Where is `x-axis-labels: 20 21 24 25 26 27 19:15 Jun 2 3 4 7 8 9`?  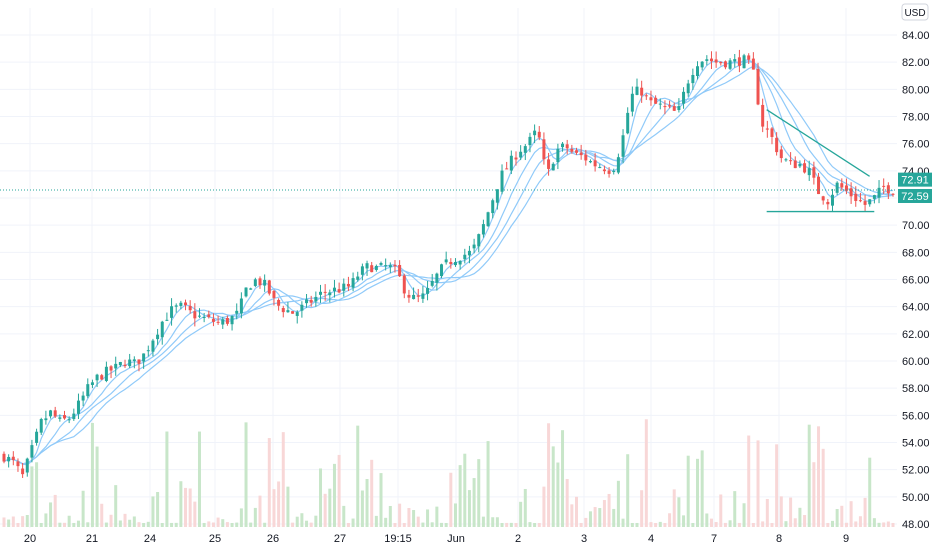
x-axis-labels: 20 21 24 25 26 27 19:15 Jun 2 3 4 7 8 9 is located at coordinates (436, 539).